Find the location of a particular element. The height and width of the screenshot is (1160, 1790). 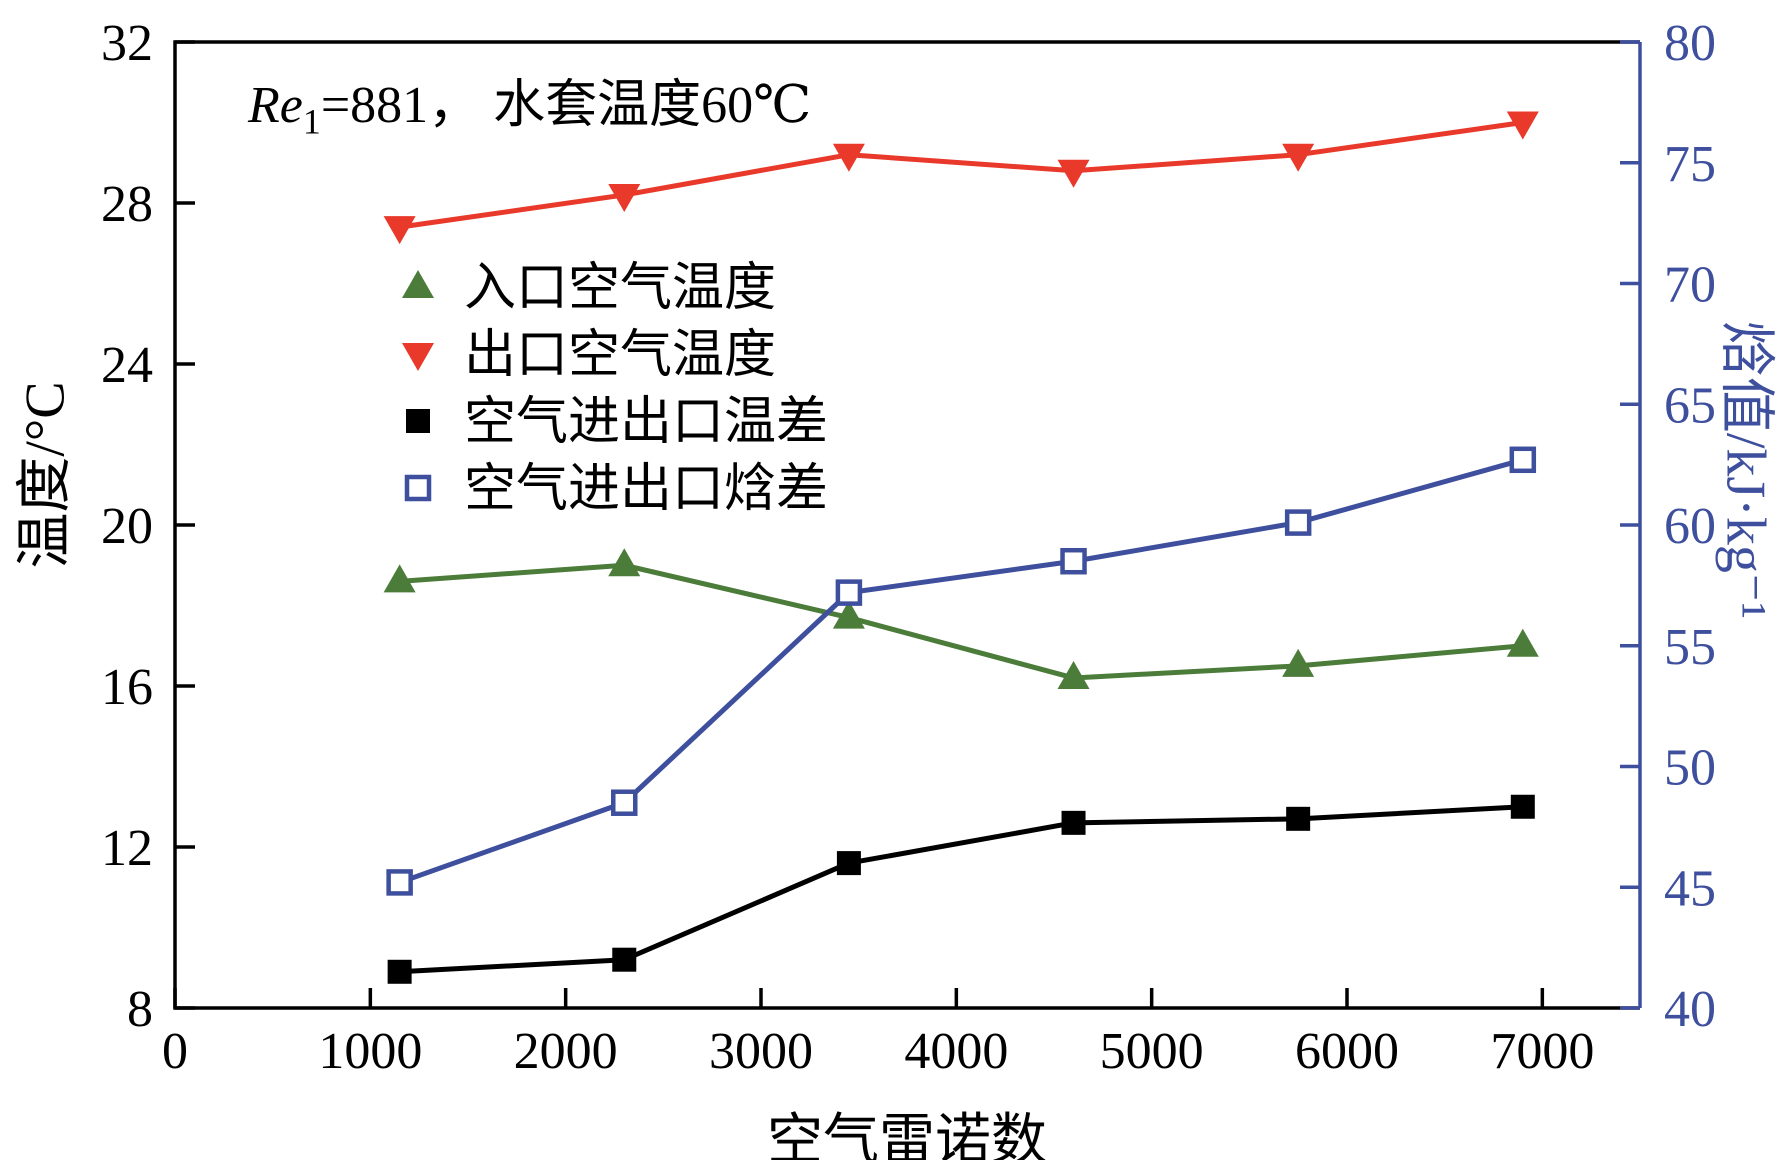

right-y-tick-label: 50 is located at coordinates (1690, 768).